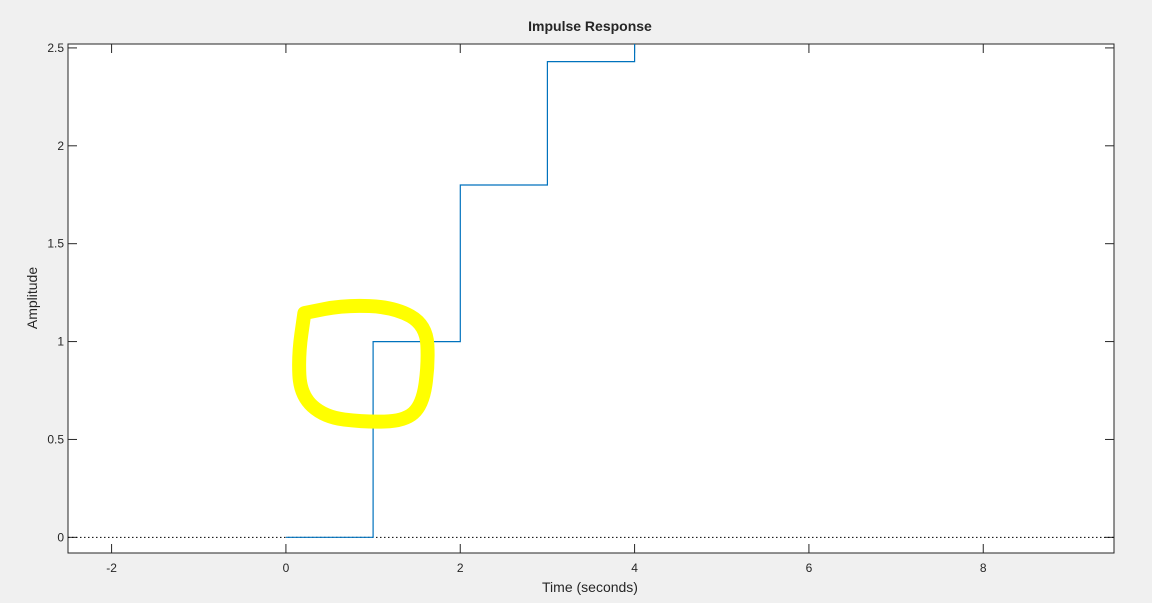 The height and width of the screenshot is (603, 1152). I want to click on x-tick-label: -2, so click(111, 568).